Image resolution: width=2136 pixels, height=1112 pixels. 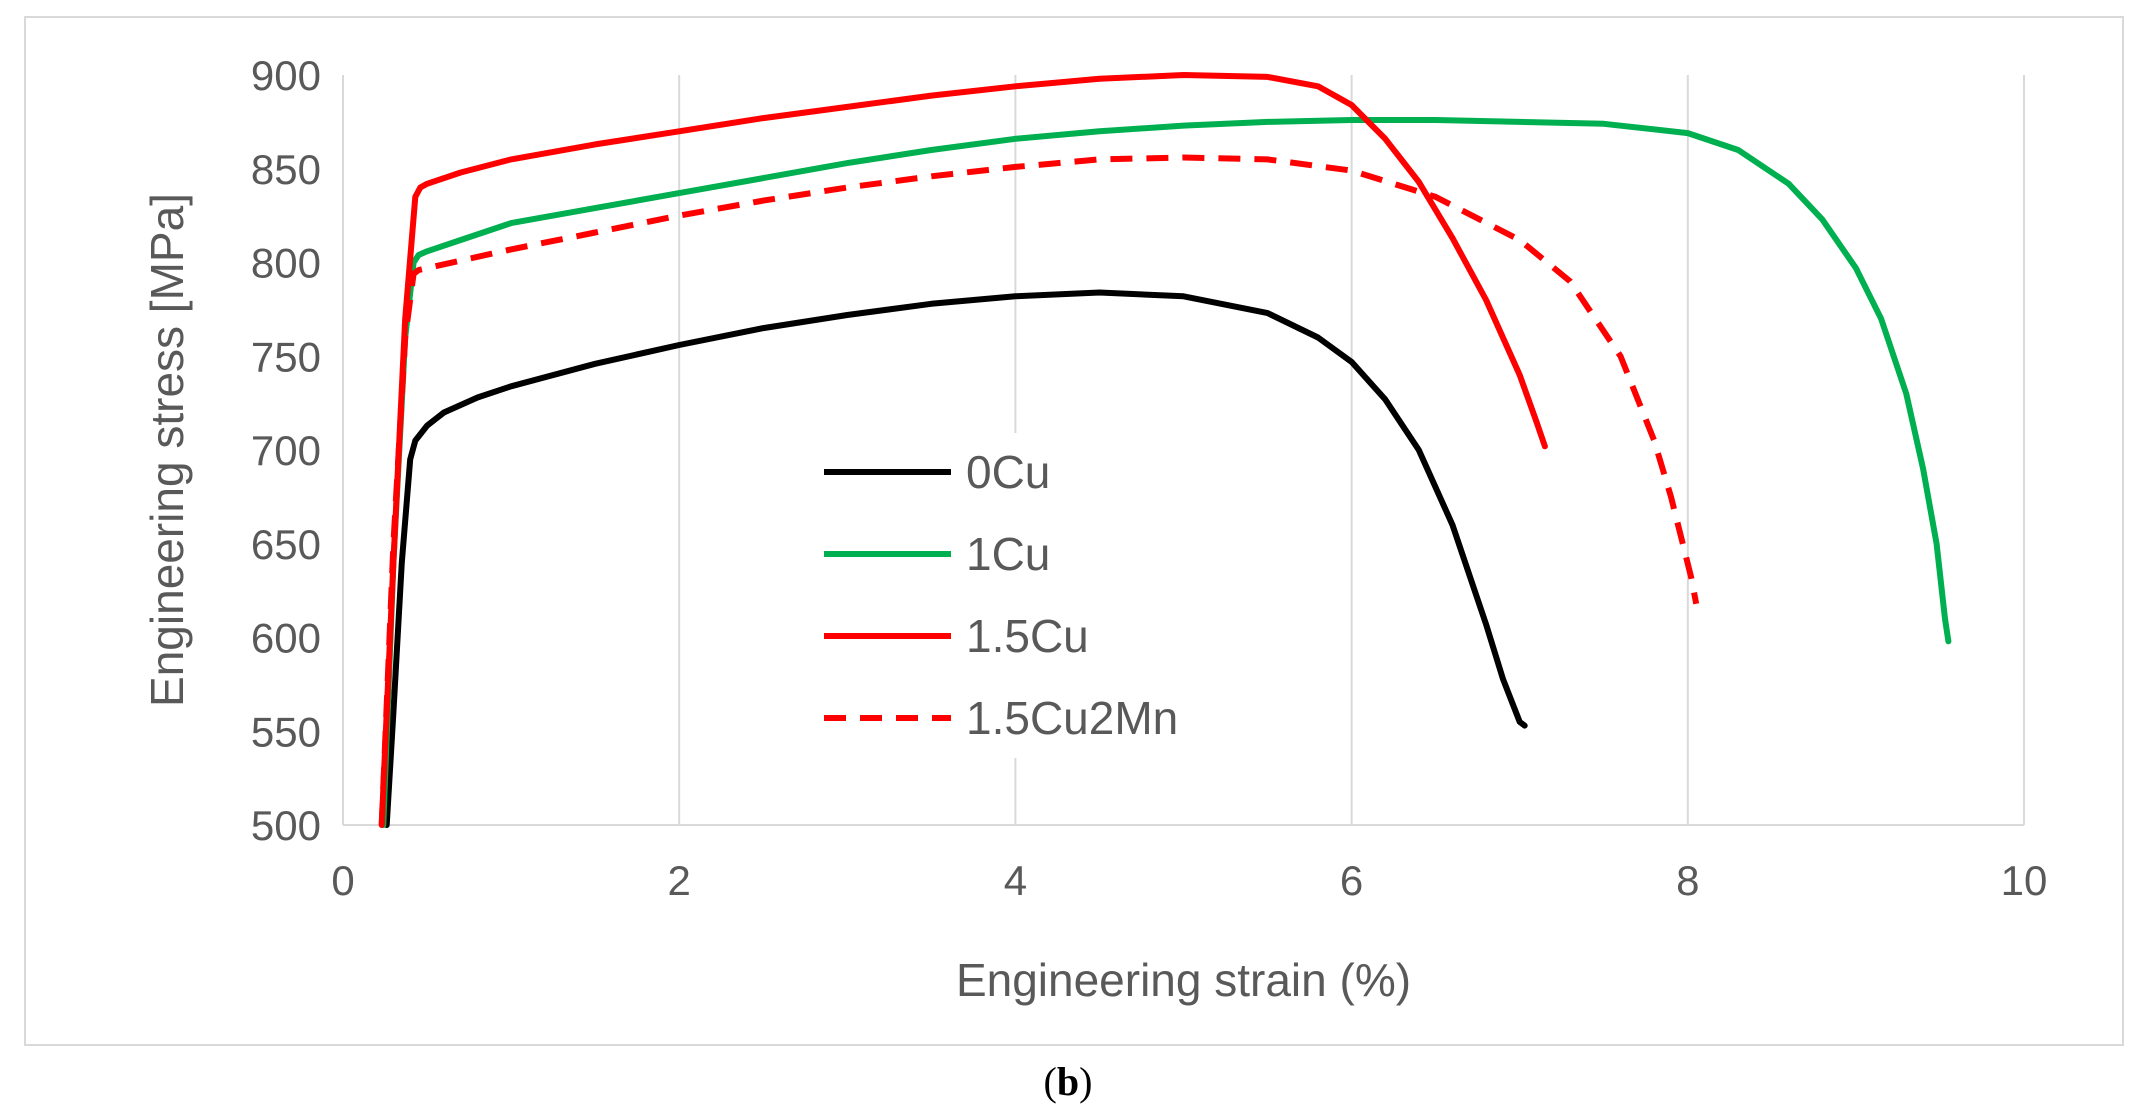 What do you see at coordinates (1072, 718) in the screenshot?
I see `legend-label: 1.5Cu2Mn` at bounding box center [1072, 718].